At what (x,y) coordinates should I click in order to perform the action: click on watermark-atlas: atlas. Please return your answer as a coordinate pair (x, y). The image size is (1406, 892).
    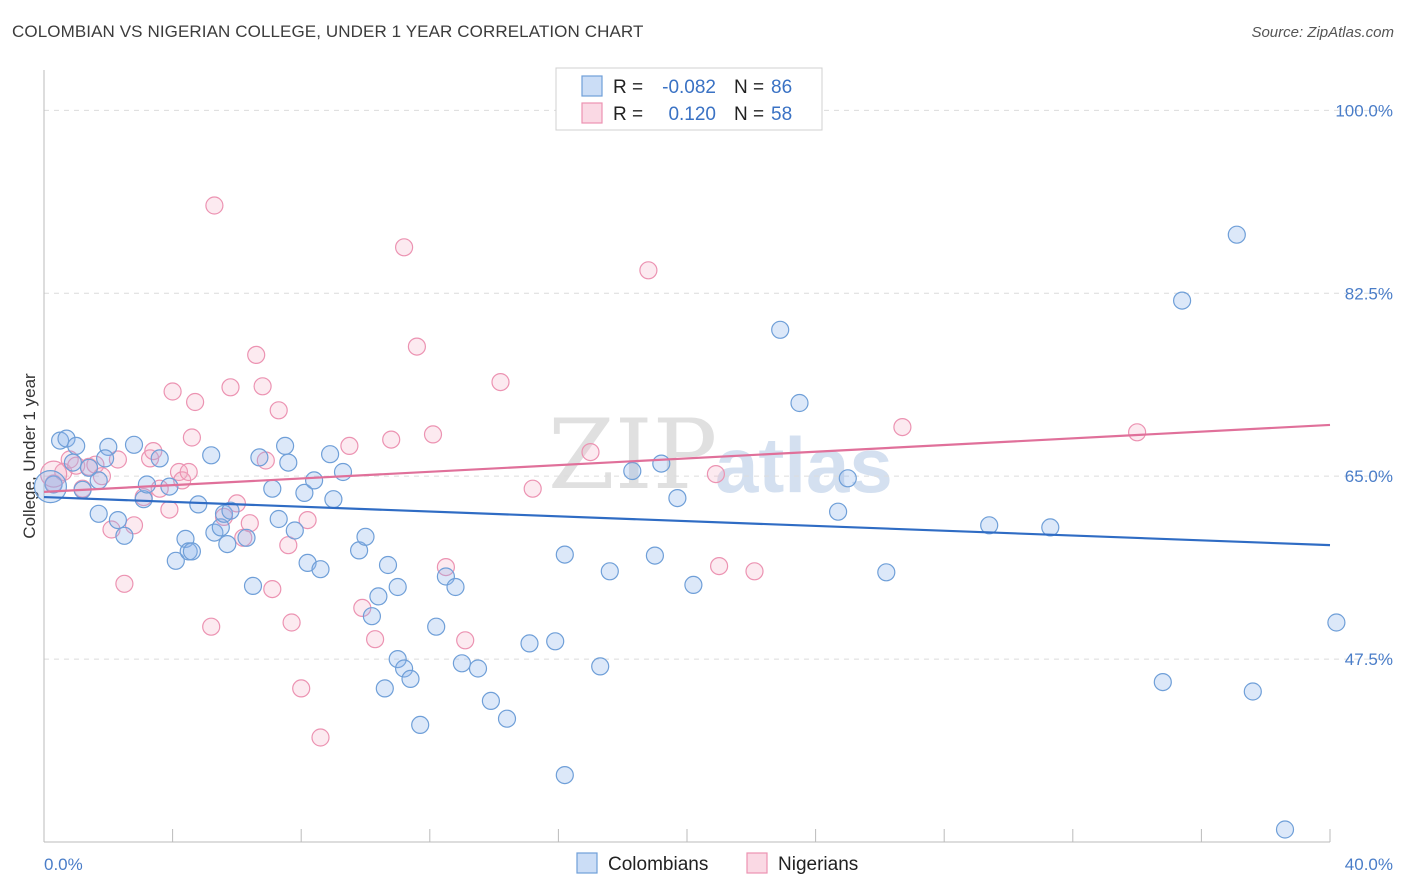
    Looking at the image, I should click on (804, 465).